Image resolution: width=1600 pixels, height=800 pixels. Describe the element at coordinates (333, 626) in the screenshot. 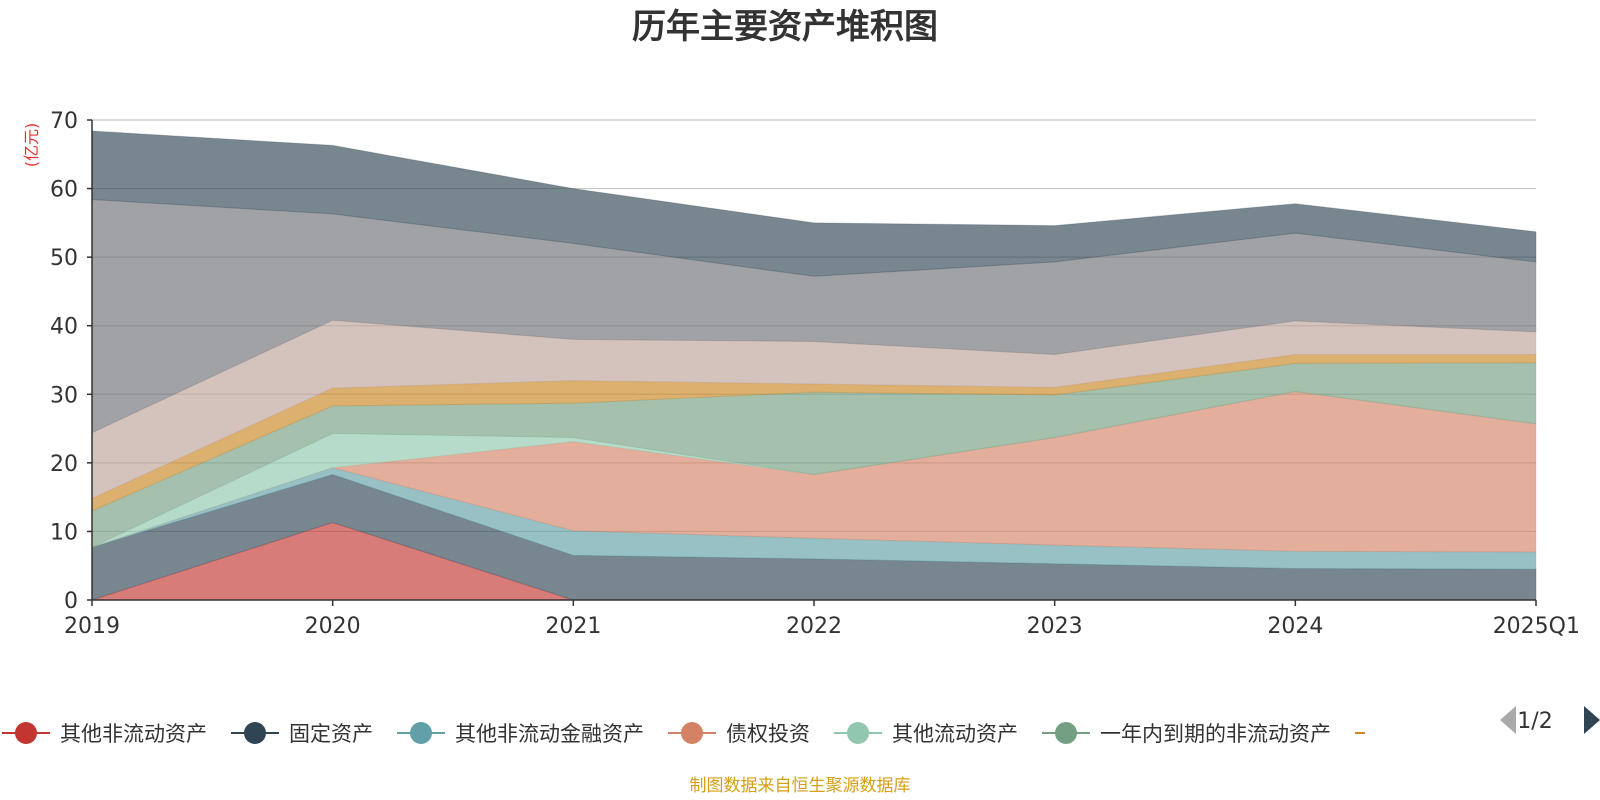

I see `x-tick-label: 2020` at that location.